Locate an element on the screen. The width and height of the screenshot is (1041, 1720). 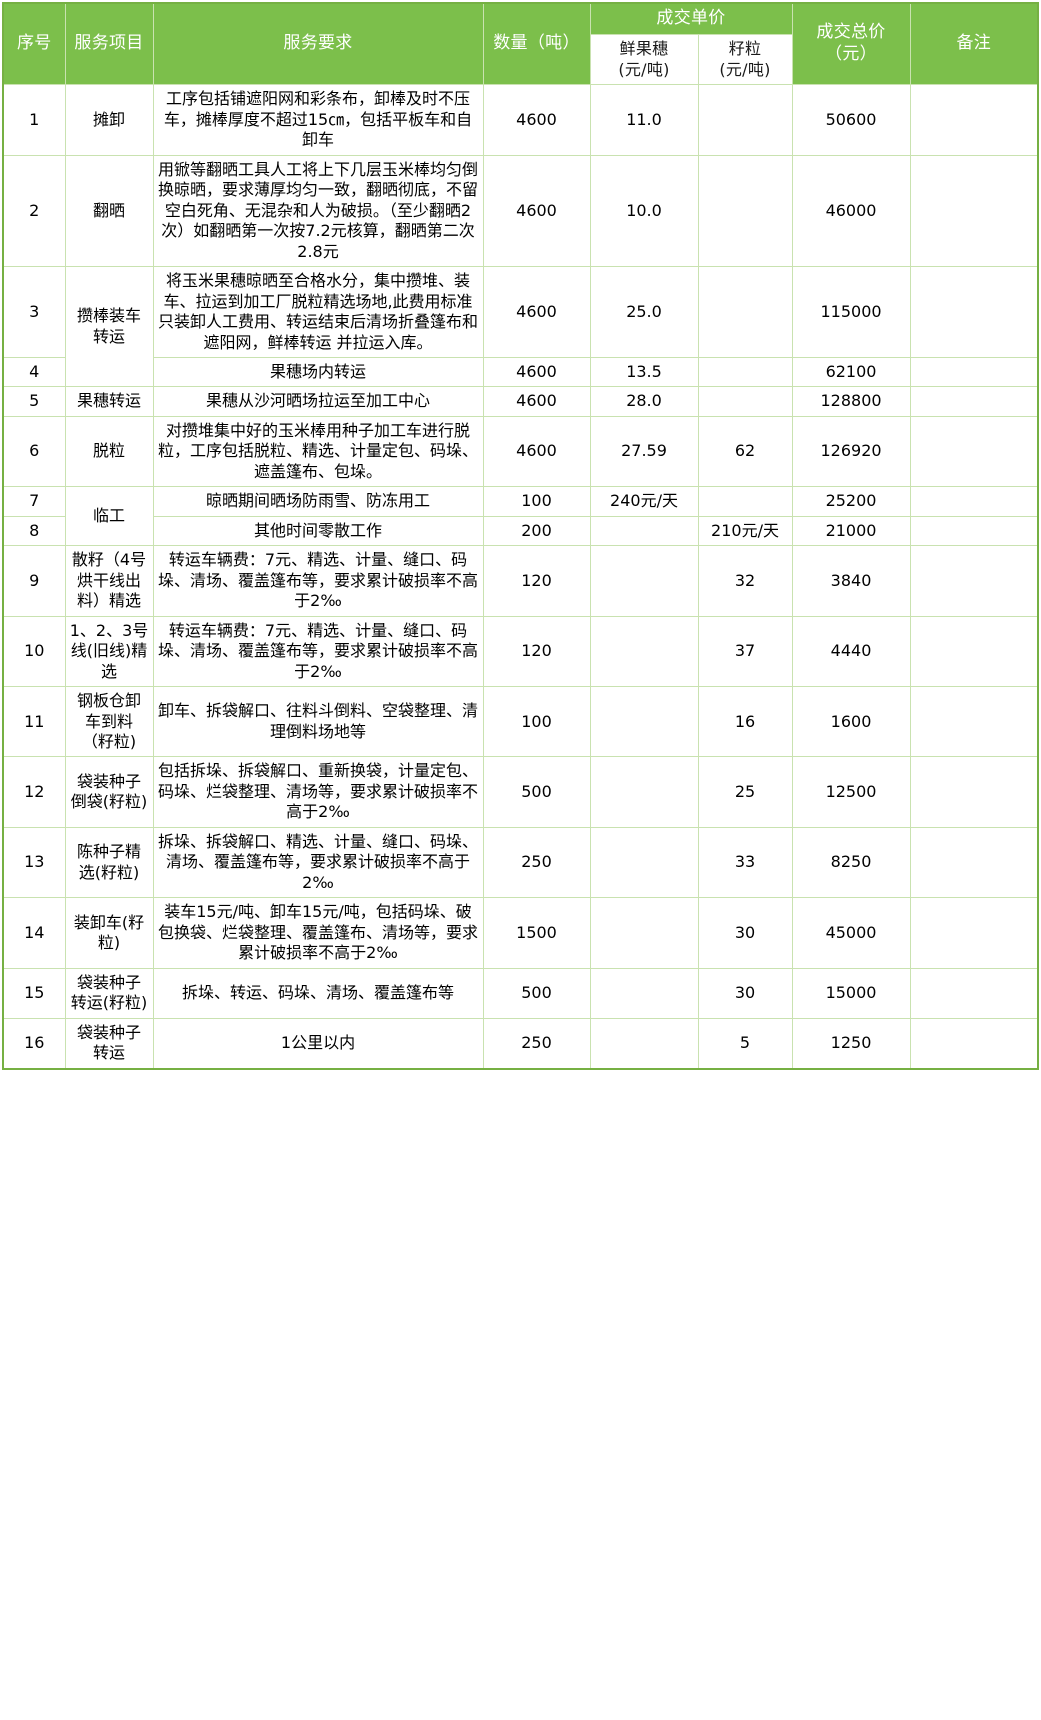
cell-no: 6 is located at coordinates (34, 451).